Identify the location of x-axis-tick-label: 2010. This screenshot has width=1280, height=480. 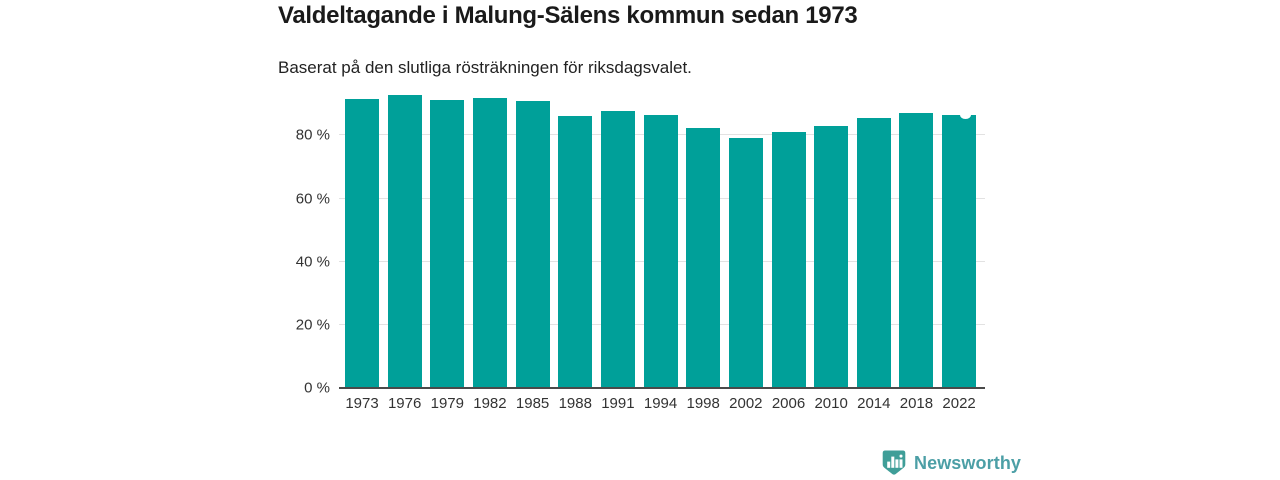
(831, 403).